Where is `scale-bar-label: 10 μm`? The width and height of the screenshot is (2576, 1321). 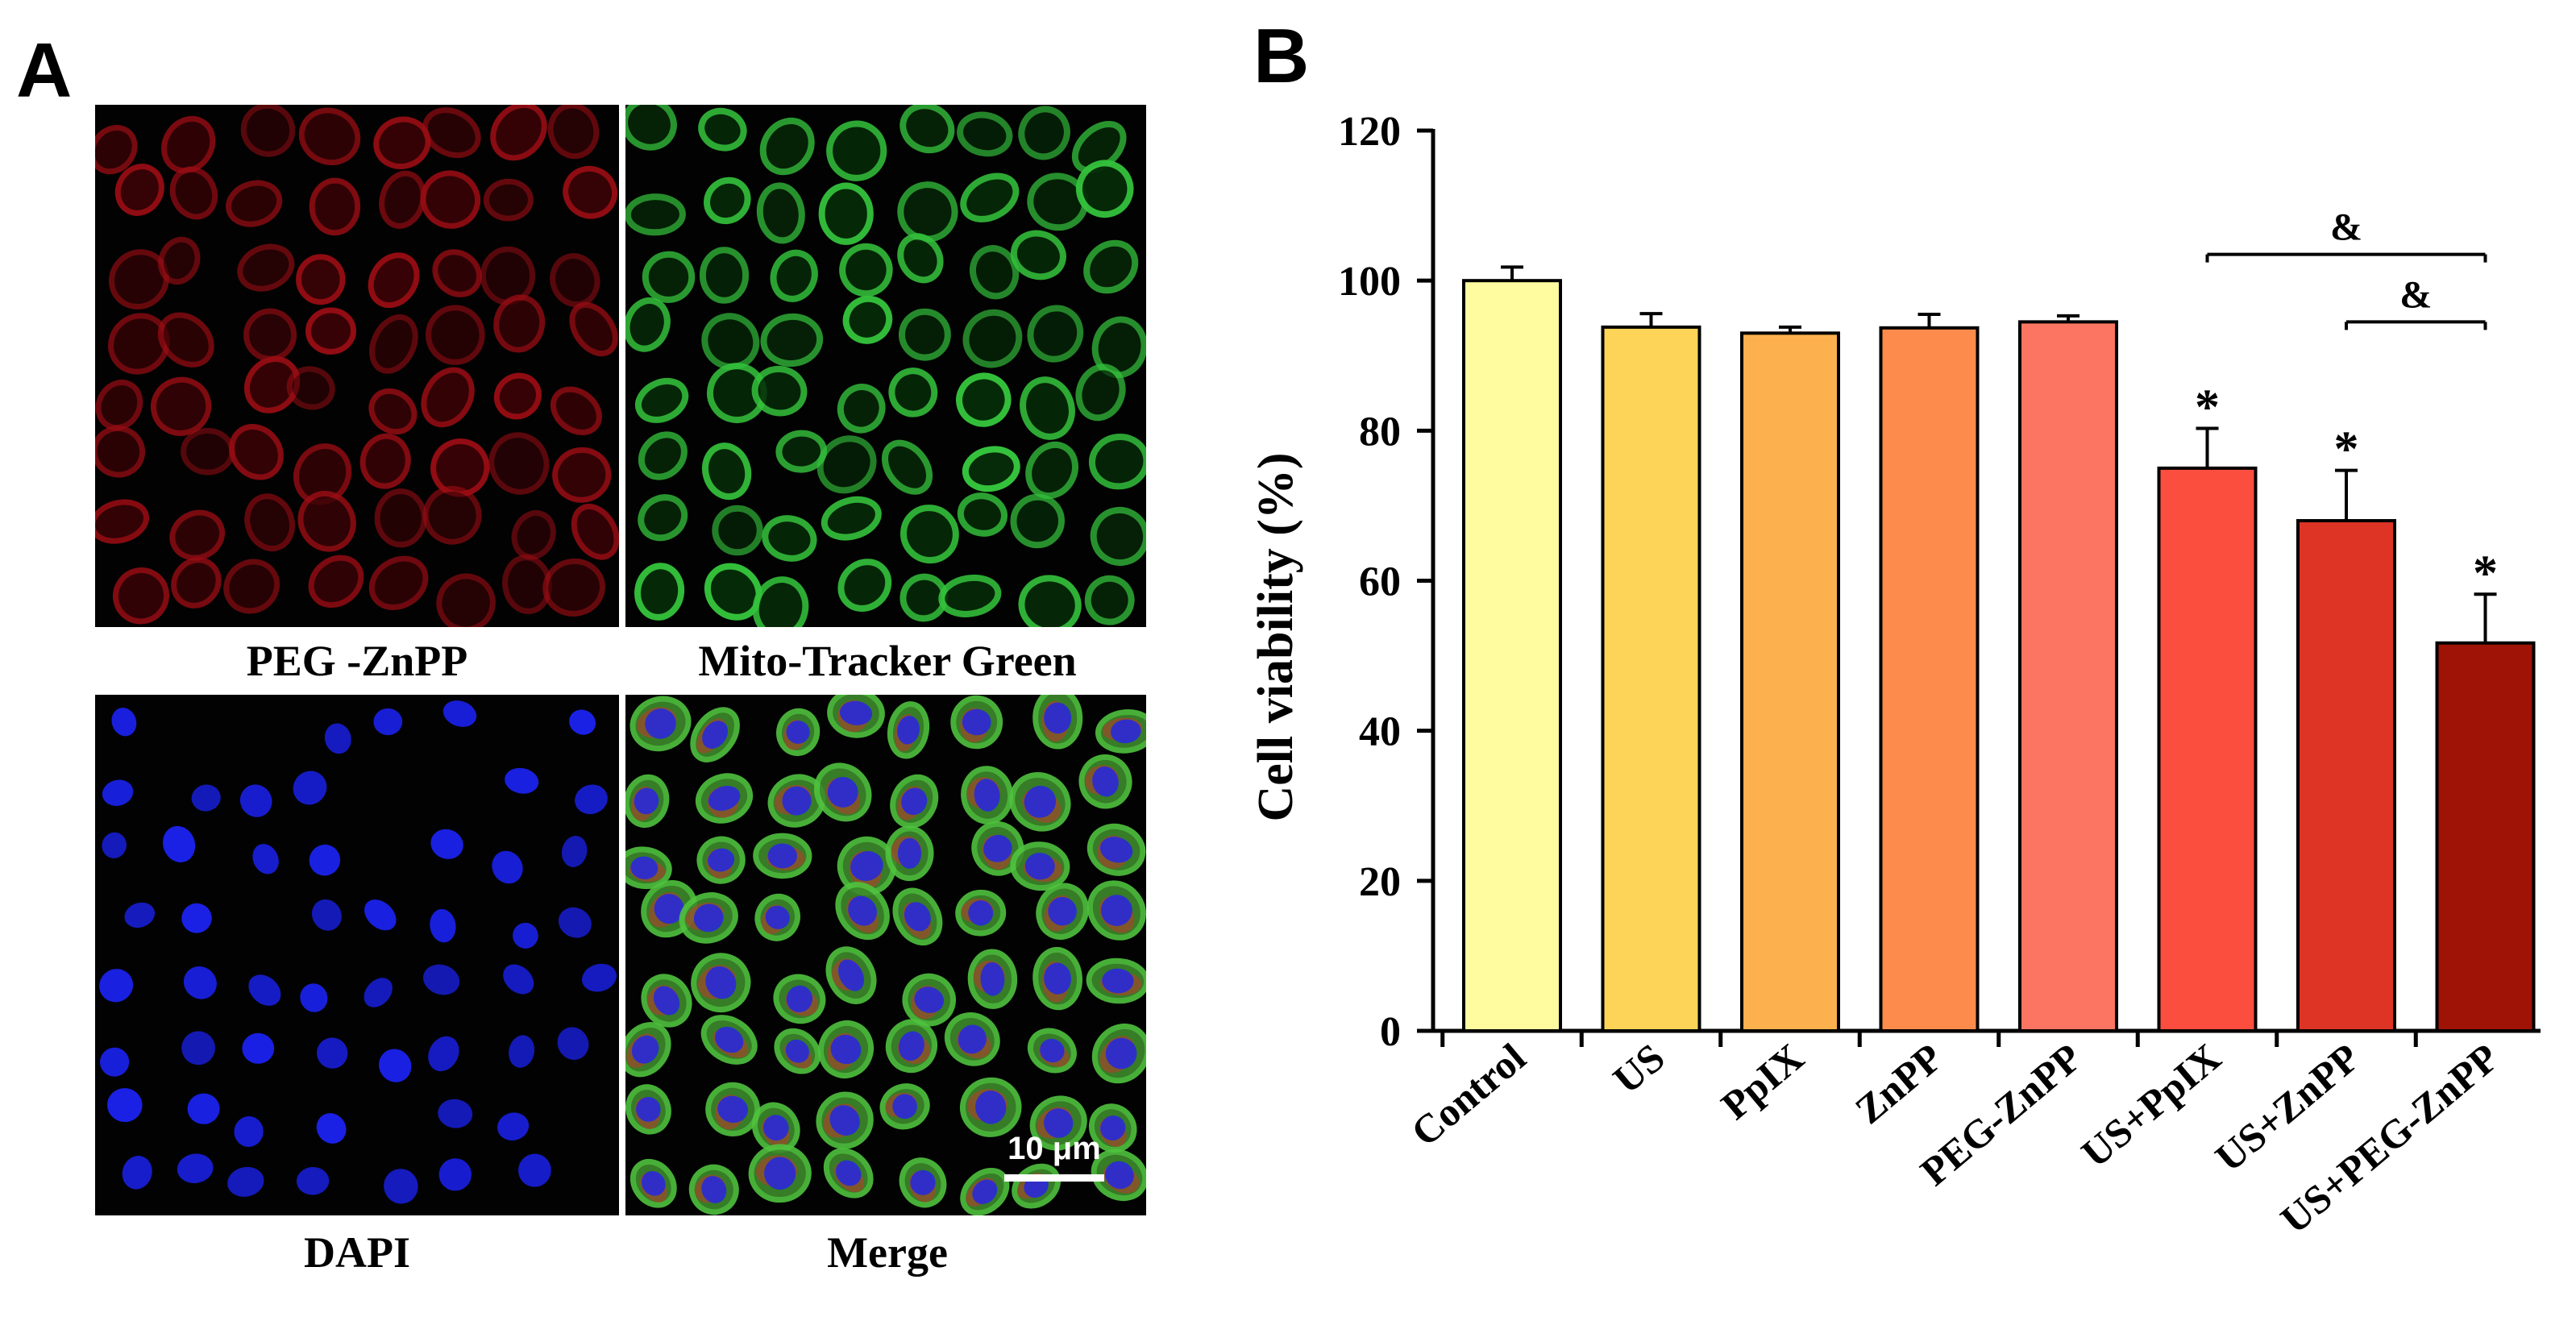 scale-bar-label: 10 μm is located at coordinates (1054, 1148).